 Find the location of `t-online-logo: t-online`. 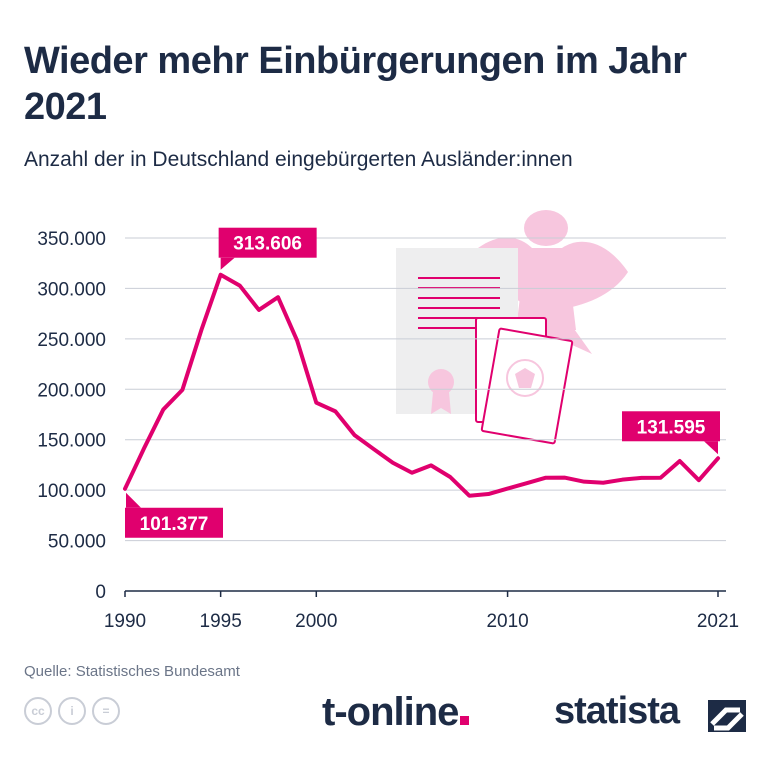

t-online-logo: t-online is located at coordinates (396, 712).